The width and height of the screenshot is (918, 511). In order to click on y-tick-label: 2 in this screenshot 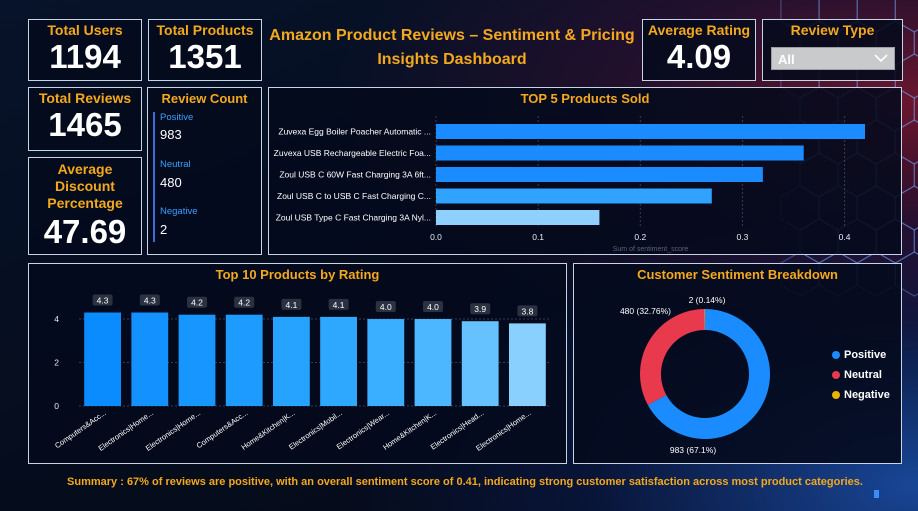, I will do `click(56, 363)`.